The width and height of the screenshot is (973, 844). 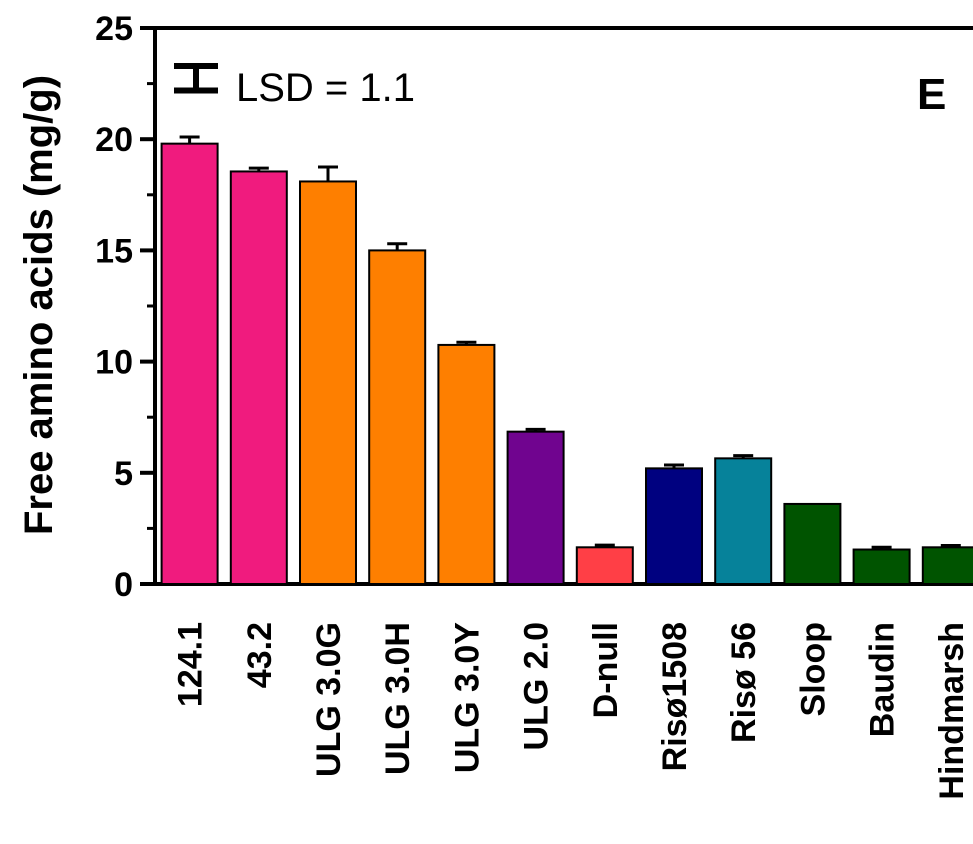 I want to click on x-category-label: Risø 56, so click(x=744, y=682).